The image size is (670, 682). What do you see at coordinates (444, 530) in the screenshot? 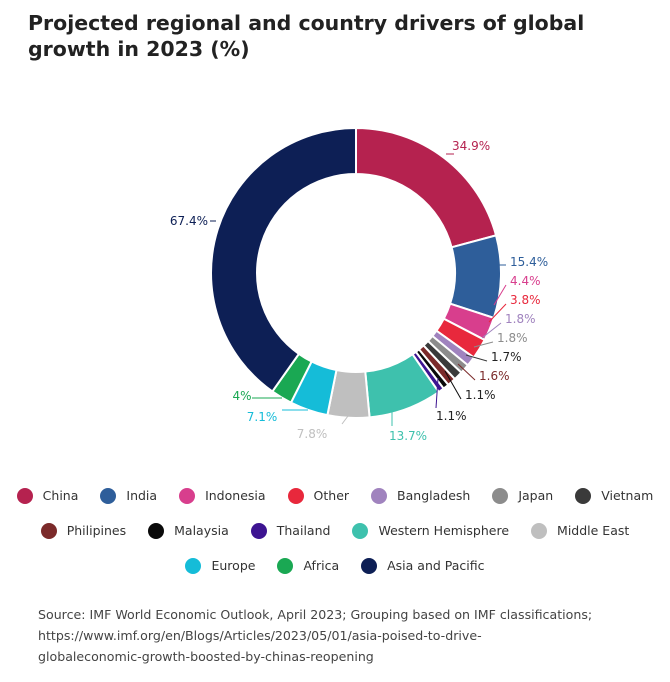
I see `legend-label-western-hemisphere: Western Hemisphere` at bounding box center [444, 530].